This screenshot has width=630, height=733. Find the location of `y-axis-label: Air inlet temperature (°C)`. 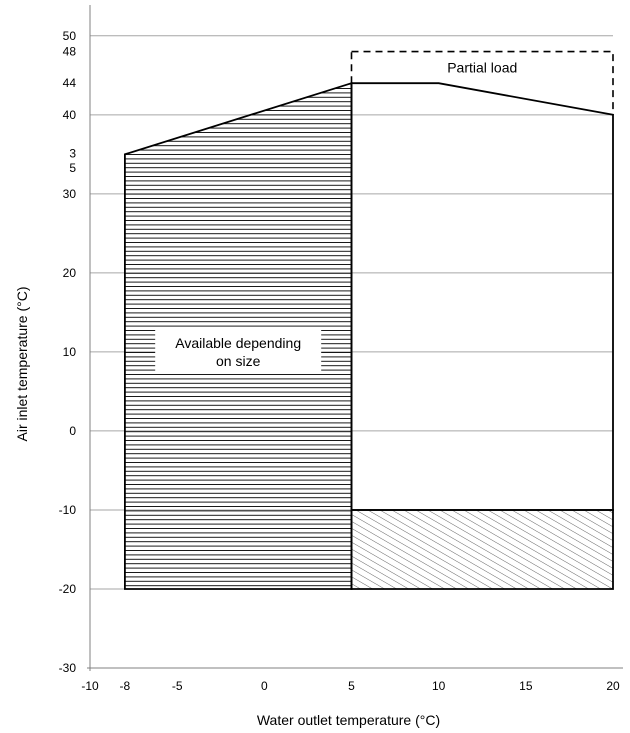

y-axis-label: Air inlet temperature (°C) is located at coordinates (22, 364).